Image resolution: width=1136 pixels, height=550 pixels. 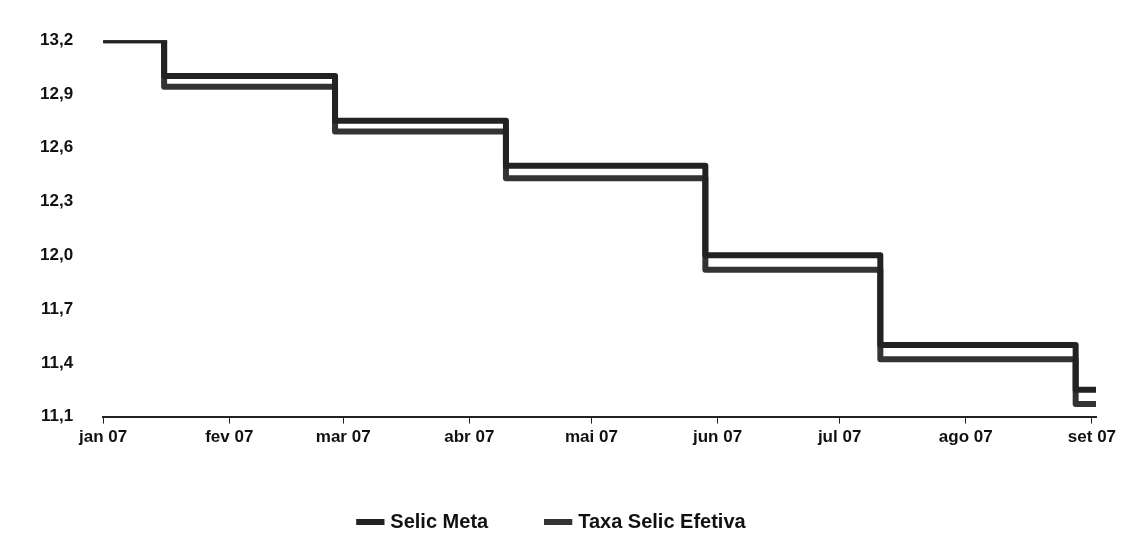 What do you see at coordinates (57, 362) in the screenshot?
I see `y-tick-label: 11,4` at bounding box center [57, 362].